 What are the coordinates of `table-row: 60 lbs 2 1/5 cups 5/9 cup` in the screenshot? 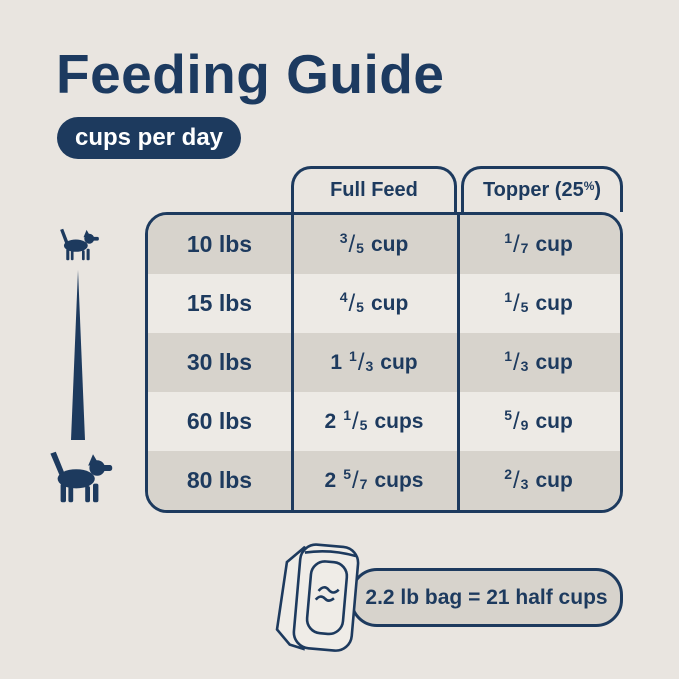 It's located at (384, 421).